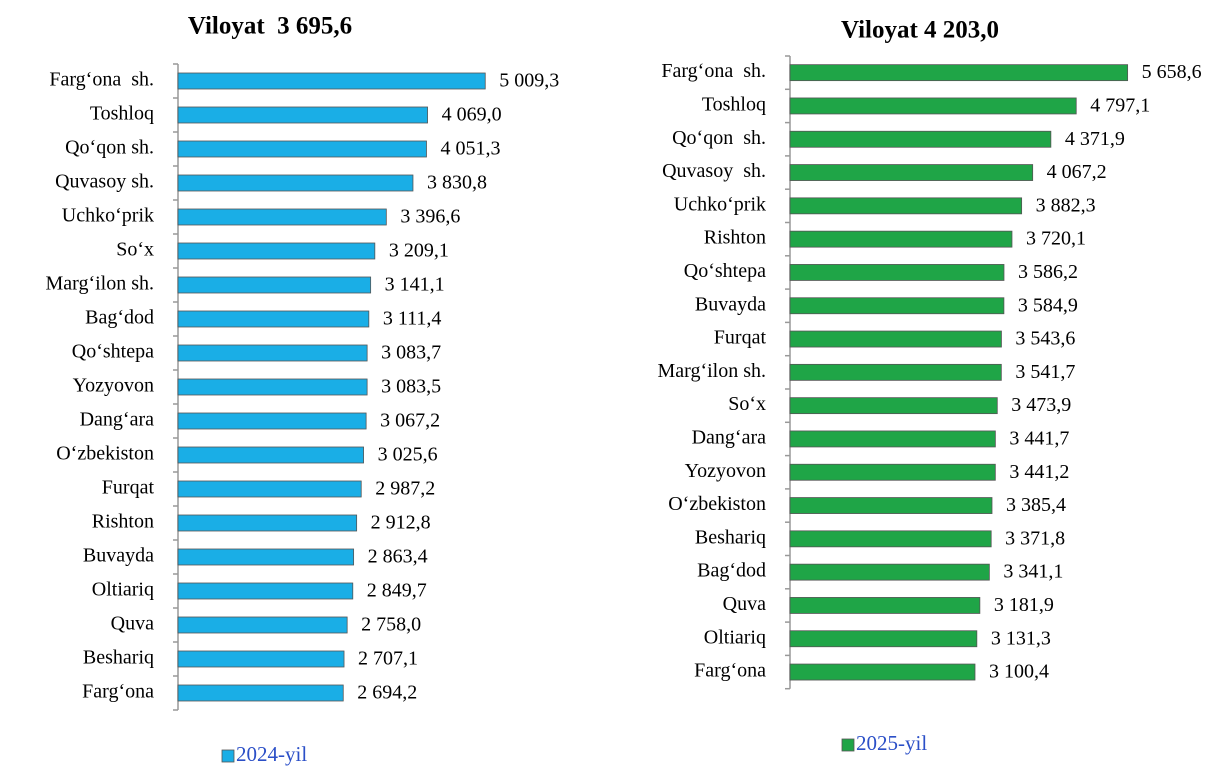  Describe the element at coordinates (891, 743) in the screenshot. I see `legend-label: 2025-yil` at that location.